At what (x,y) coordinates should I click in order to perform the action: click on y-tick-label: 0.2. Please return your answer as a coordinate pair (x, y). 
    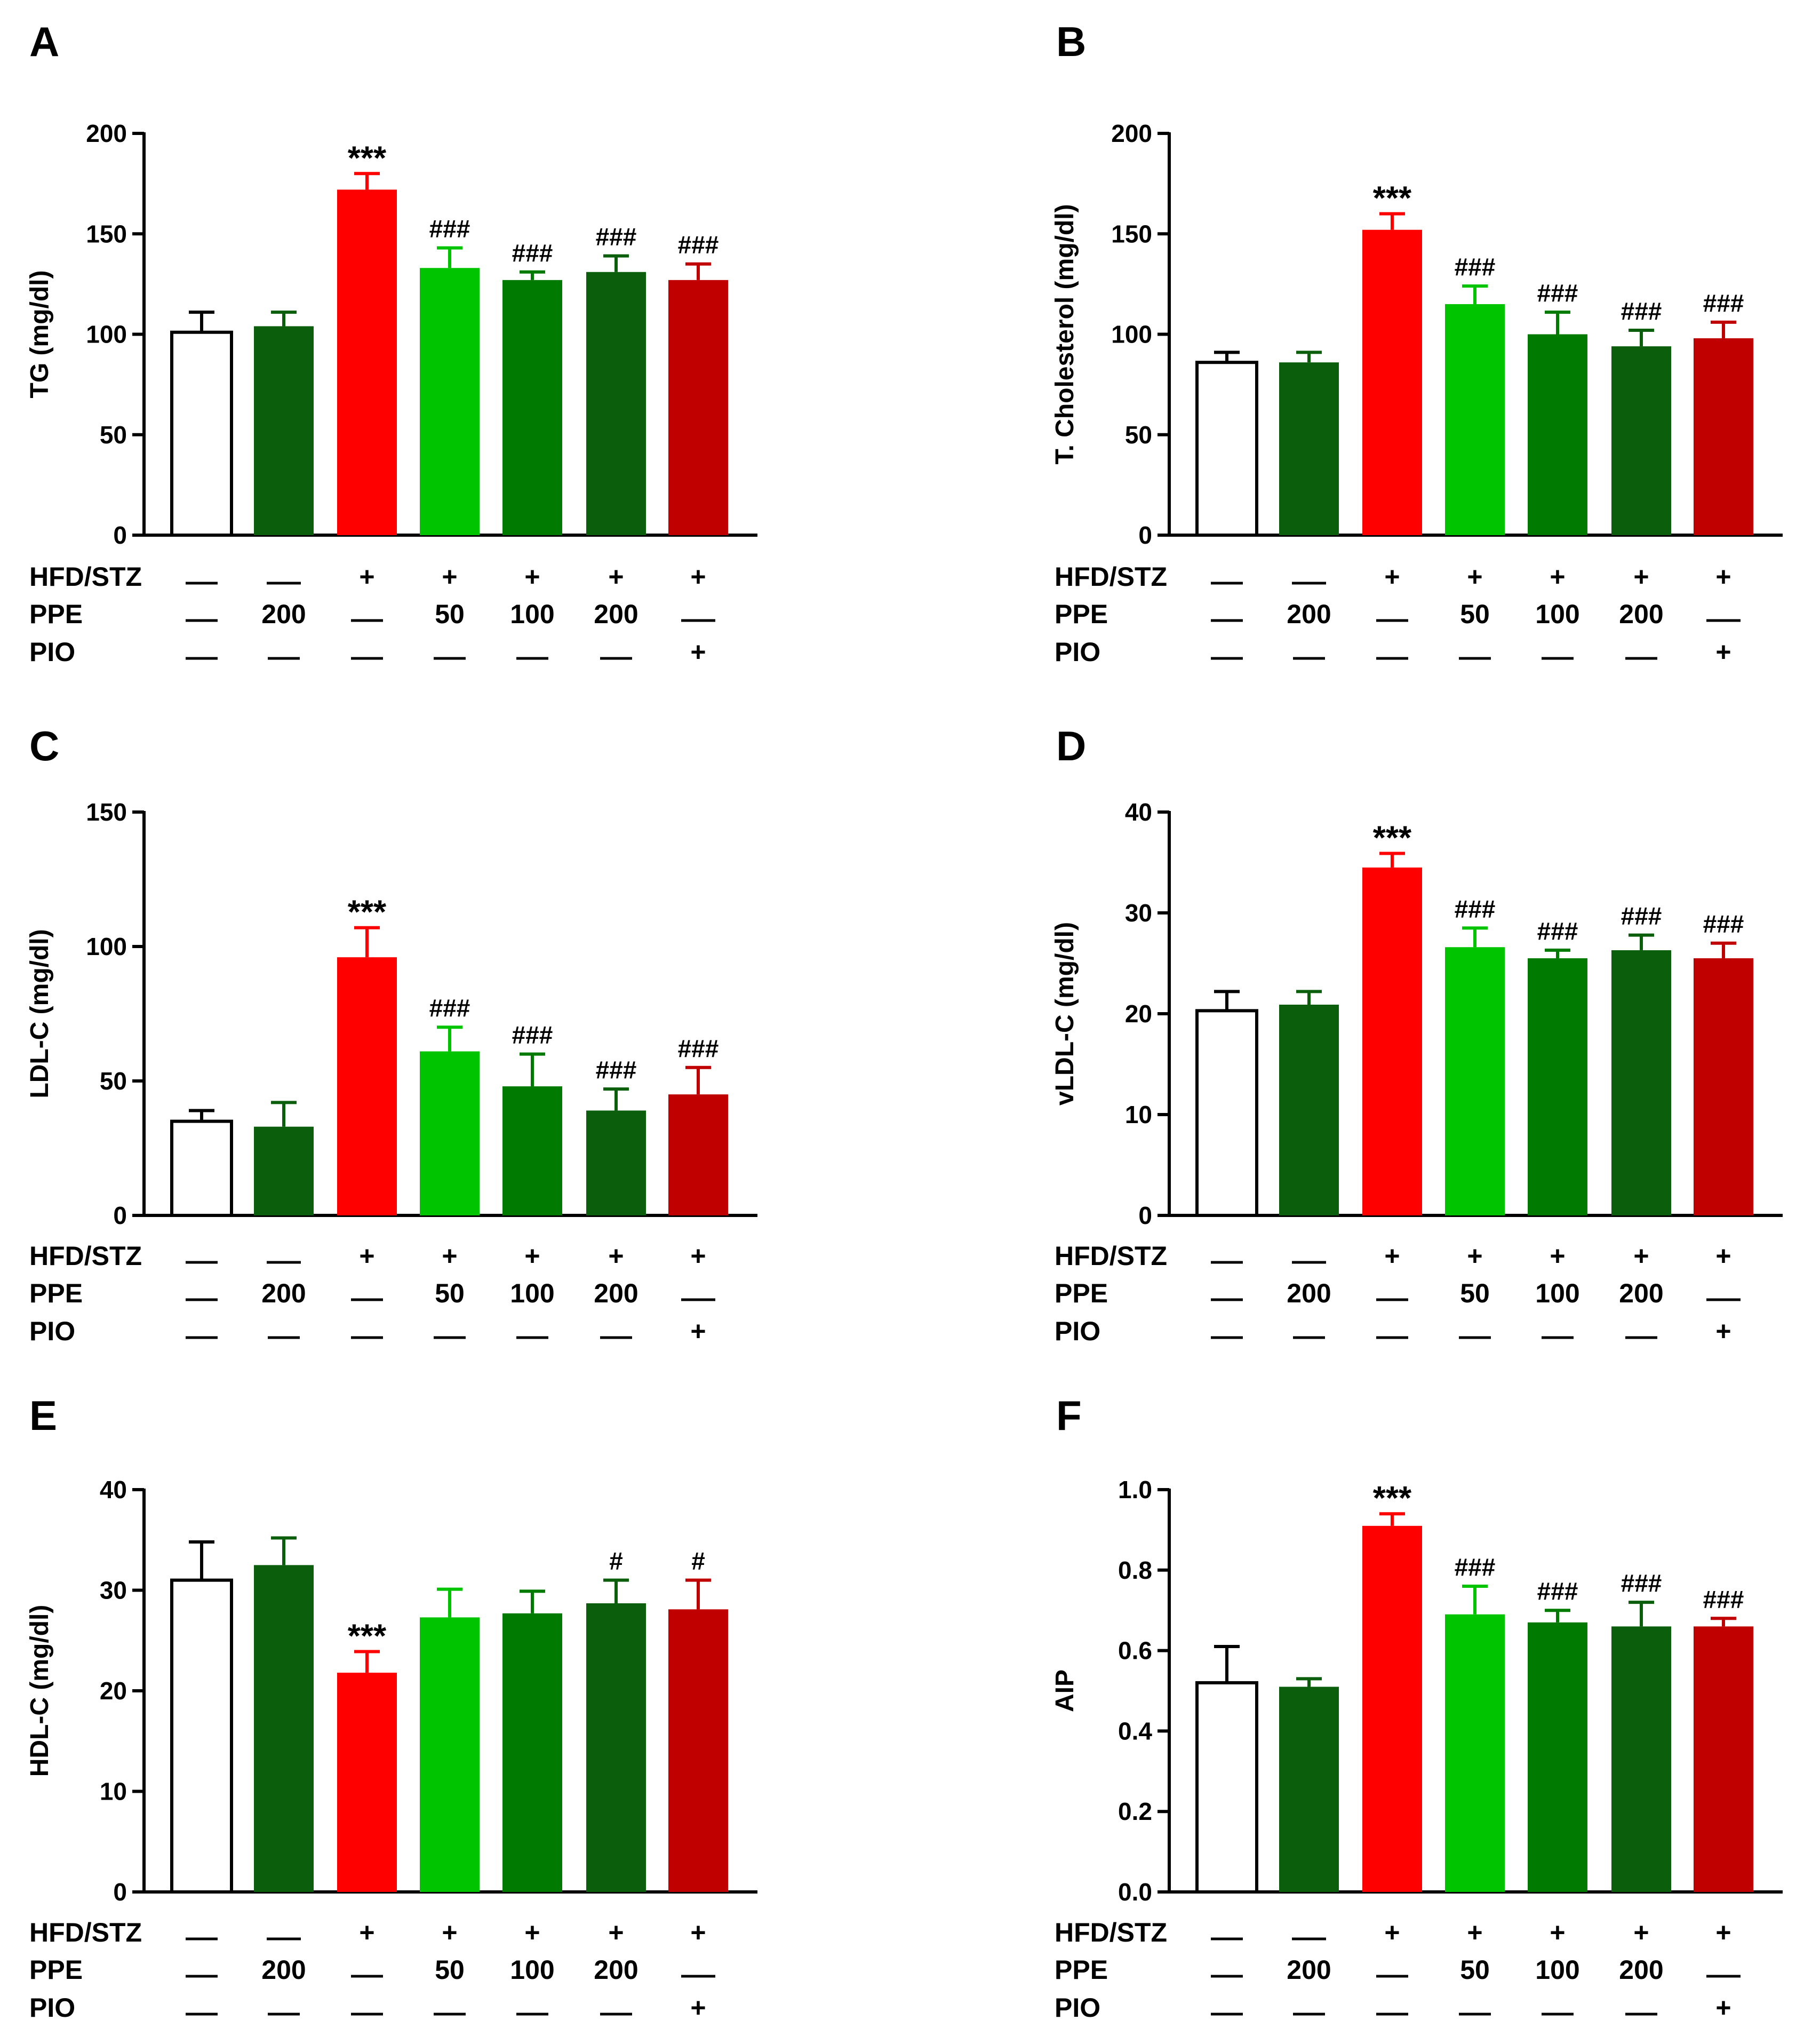
    Looking at the image, I should click on (1135, 1811).